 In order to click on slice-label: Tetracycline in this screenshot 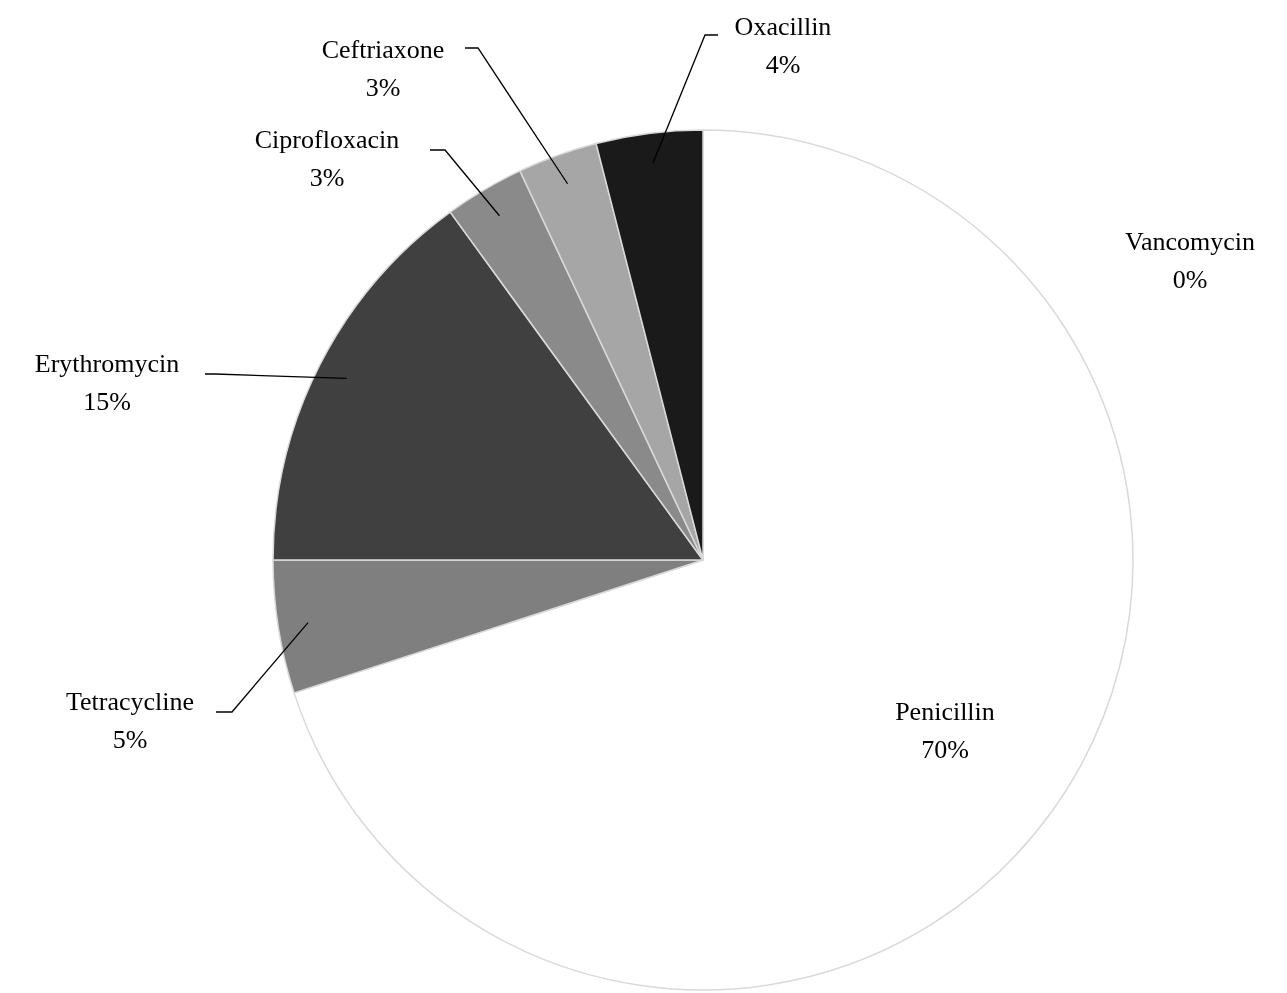, I will do `click(130, 701)`.